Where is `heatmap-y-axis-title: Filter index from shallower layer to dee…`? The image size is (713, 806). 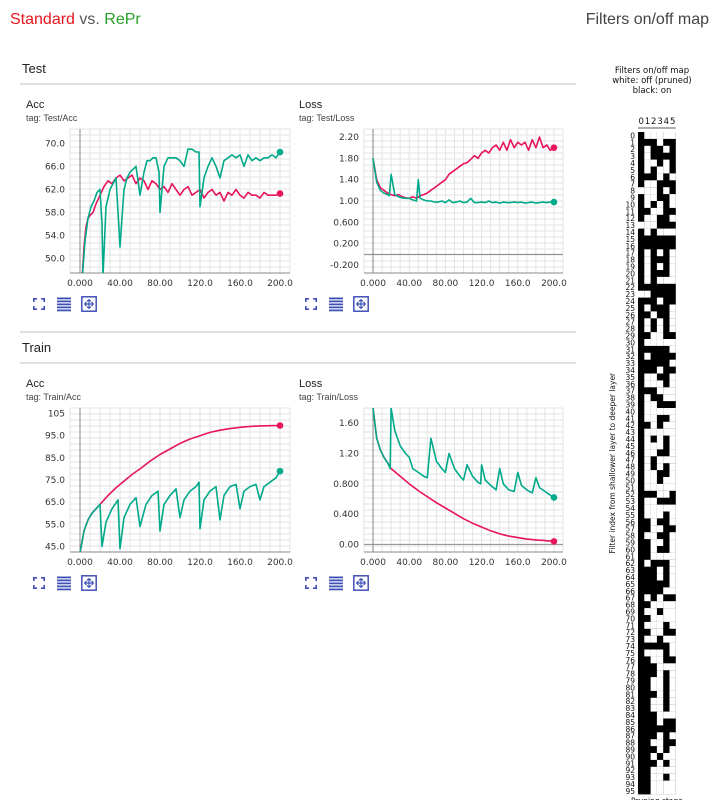 heatmap-y-axis-title: Filter index from shallower layer to dee… is located at coordinates (612, 463).